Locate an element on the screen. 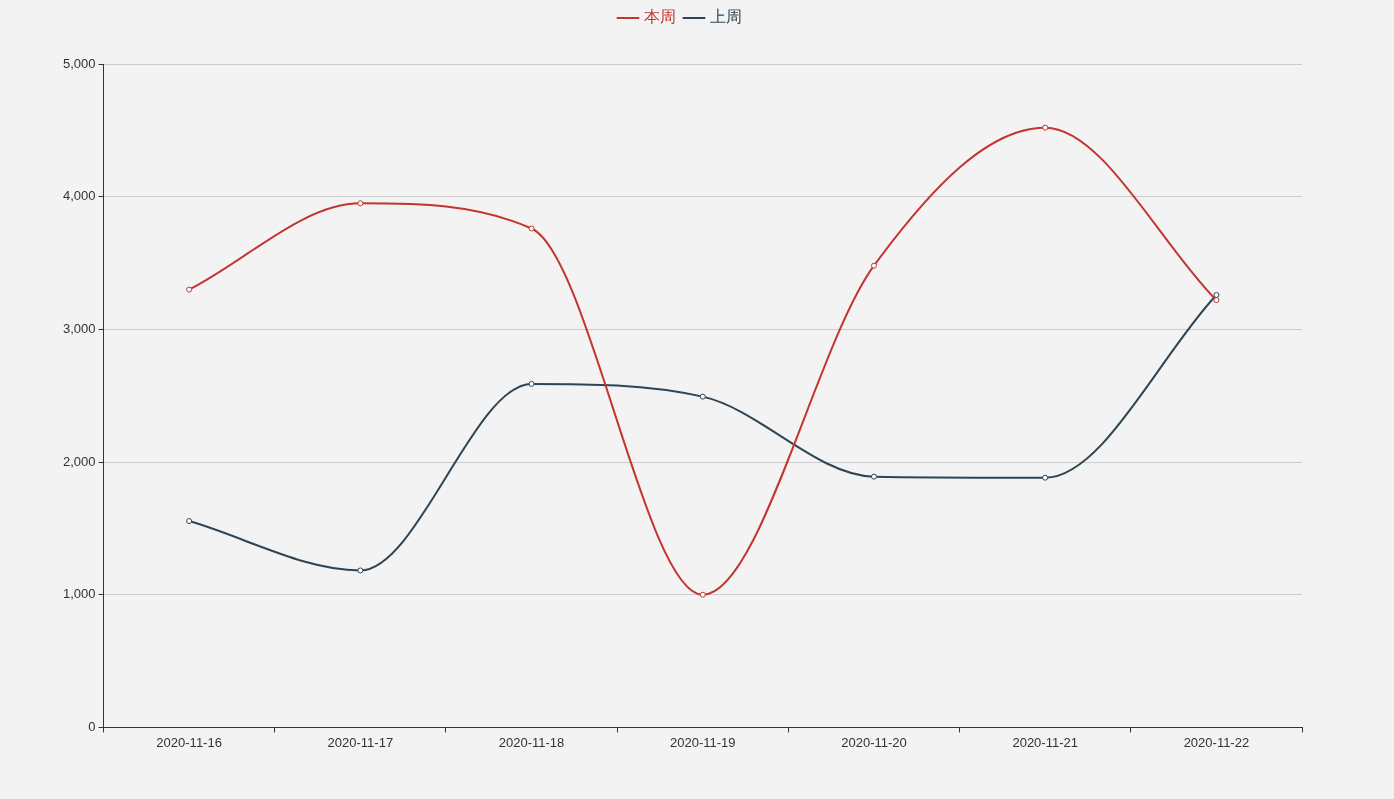 This screenshot has width=1394, height=799. x-tick-label: 2020-11-21 is located at coordinates (1045, 742).